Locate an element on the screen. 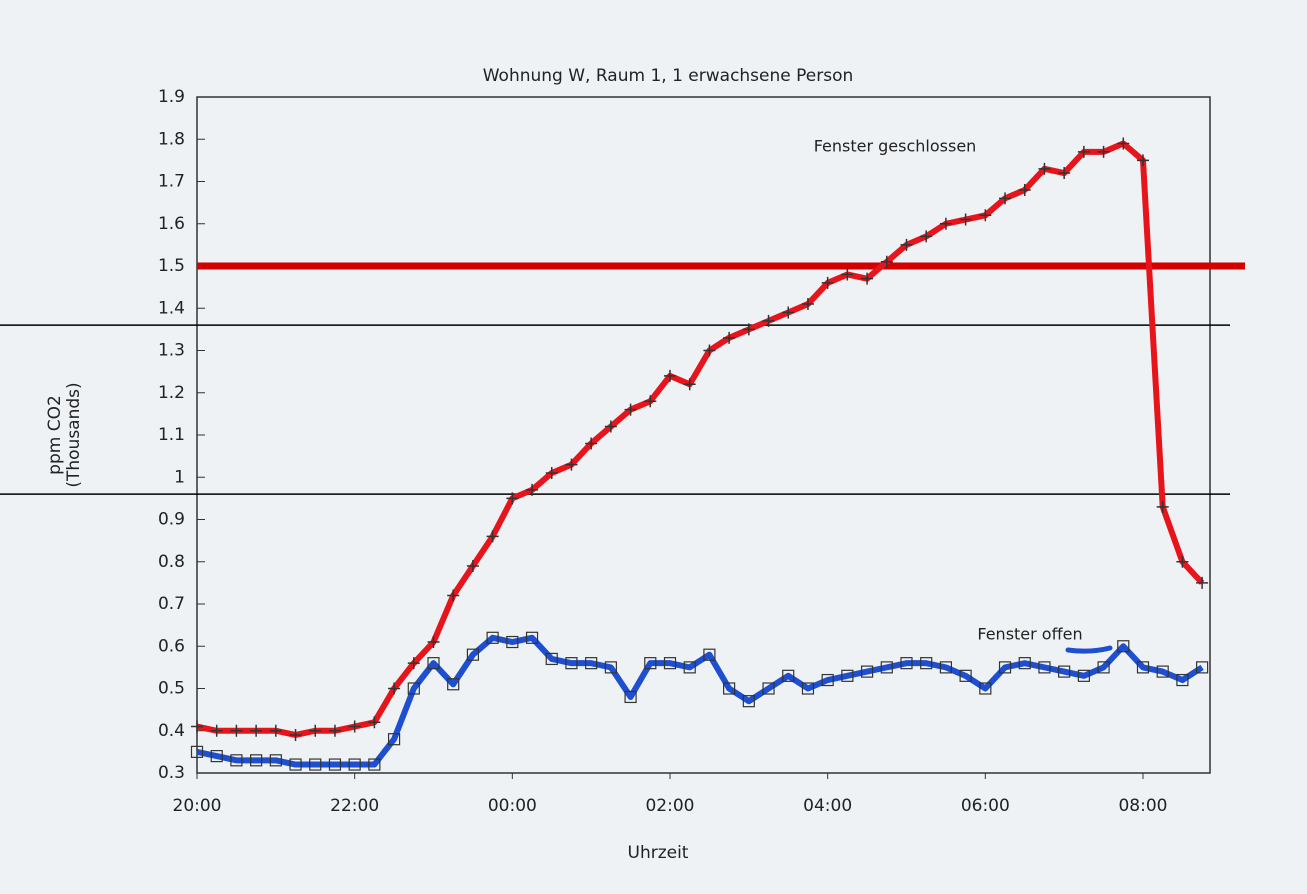 The image size is (1307, 894). y-tick-label: 1.7 is located at coordinates (171, 182).